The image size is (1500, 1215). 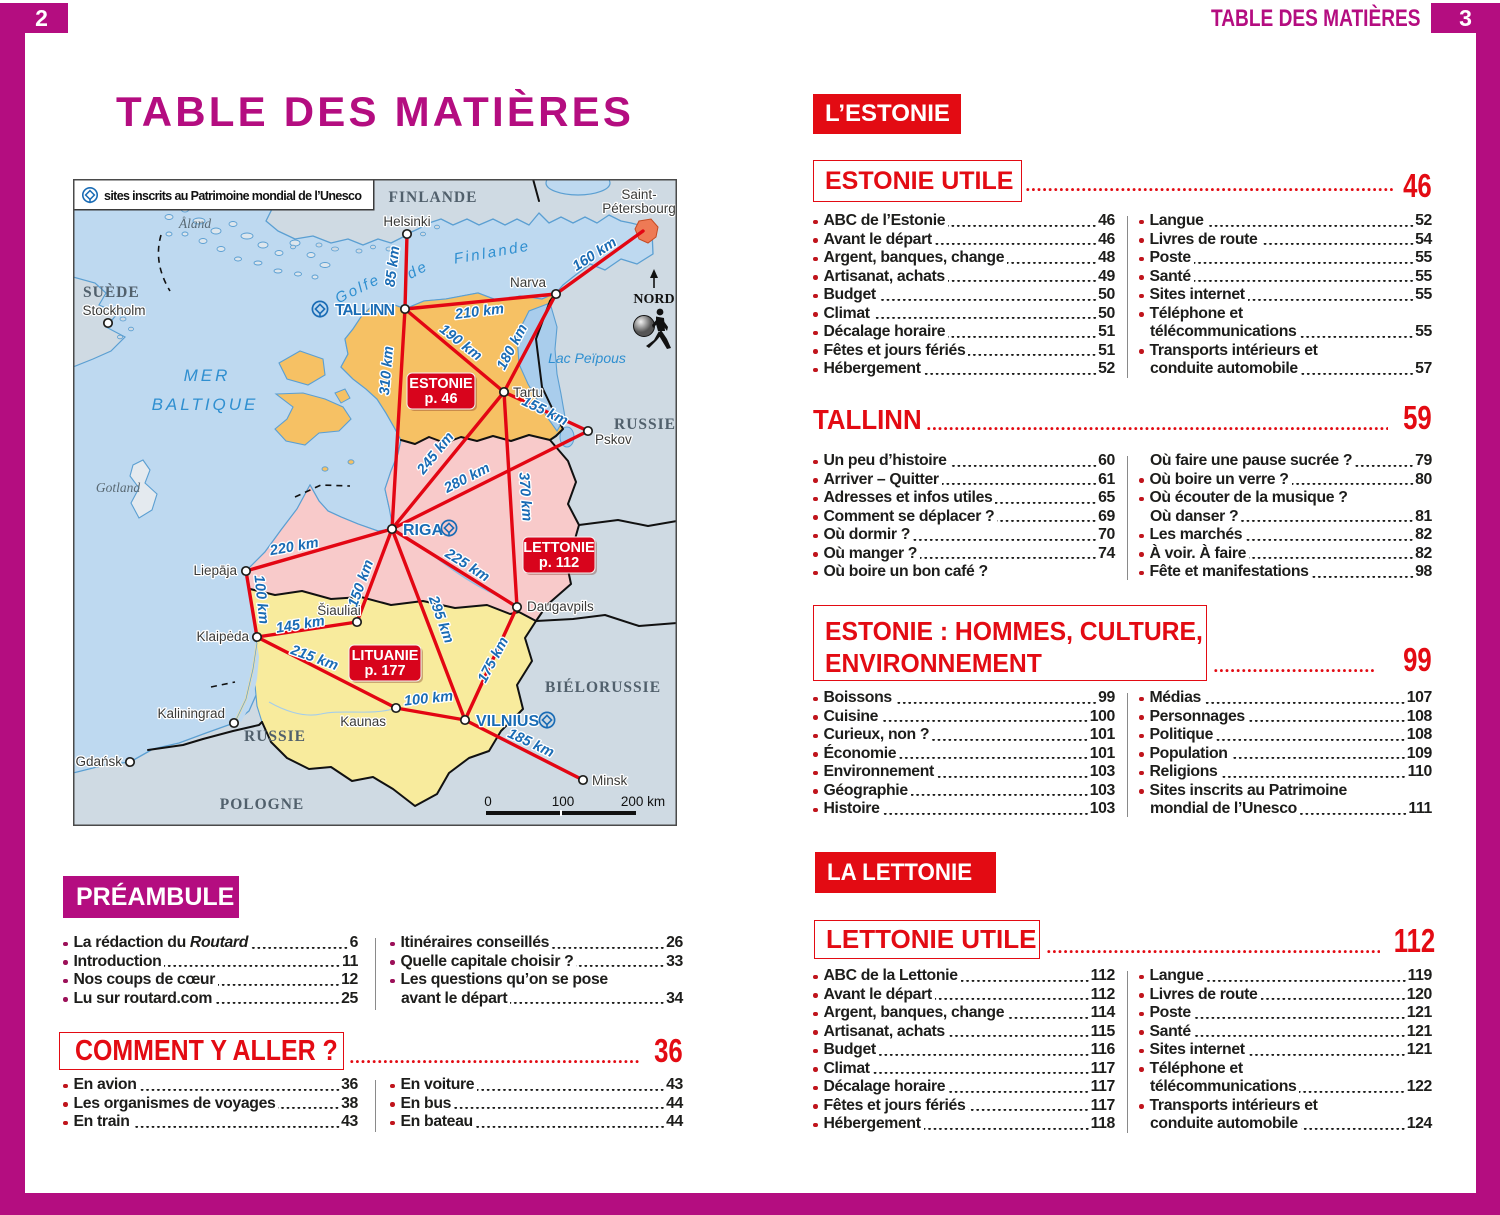 What do you see at coordinates (488, 801) in the screenshot?
I see `svg-text: 0` at bounding box center [488, 801].